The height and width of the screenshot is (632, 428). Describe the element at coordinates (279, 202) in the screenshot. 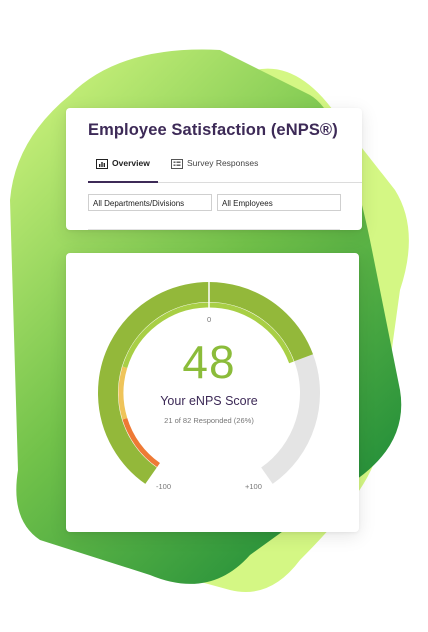

I see `employee-filter-select: All Employees` at that location.